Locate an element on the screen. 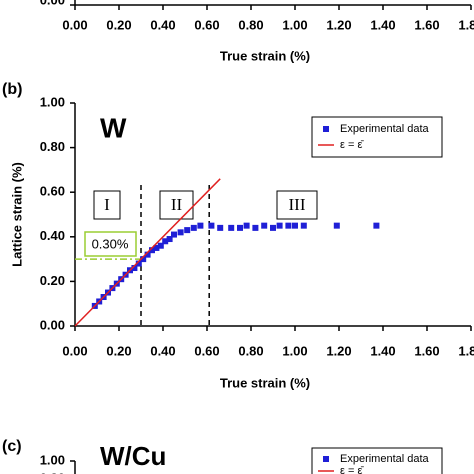  reference-box is located at coordinates (110, 244).